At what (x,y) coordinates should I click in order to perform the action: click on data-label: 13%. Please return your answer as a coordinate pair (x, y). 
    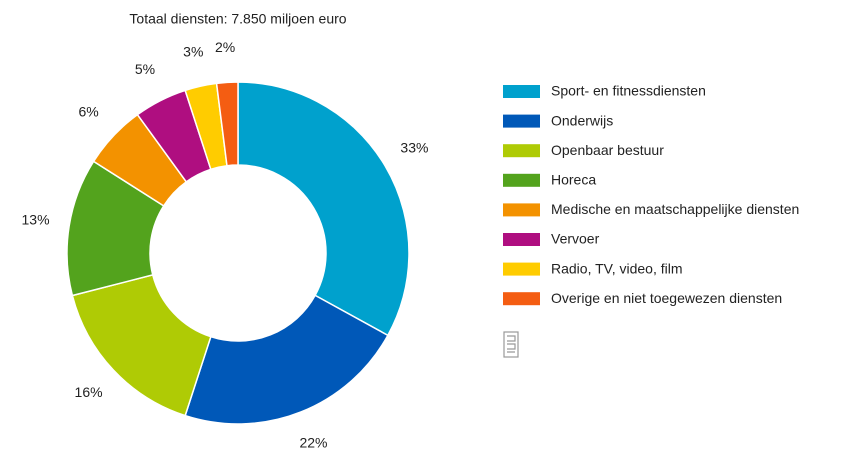
    Looking at the image, I should click on (36, 220).